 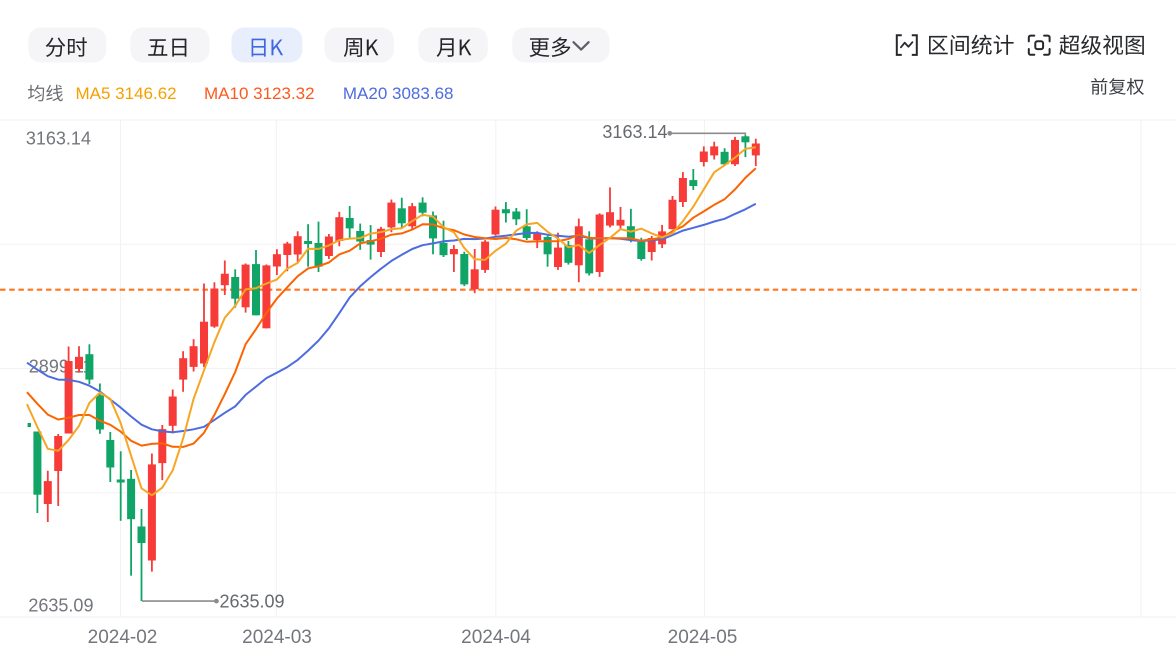 I want to click on svg-text: 2024-02, so click(x=123, y=637).